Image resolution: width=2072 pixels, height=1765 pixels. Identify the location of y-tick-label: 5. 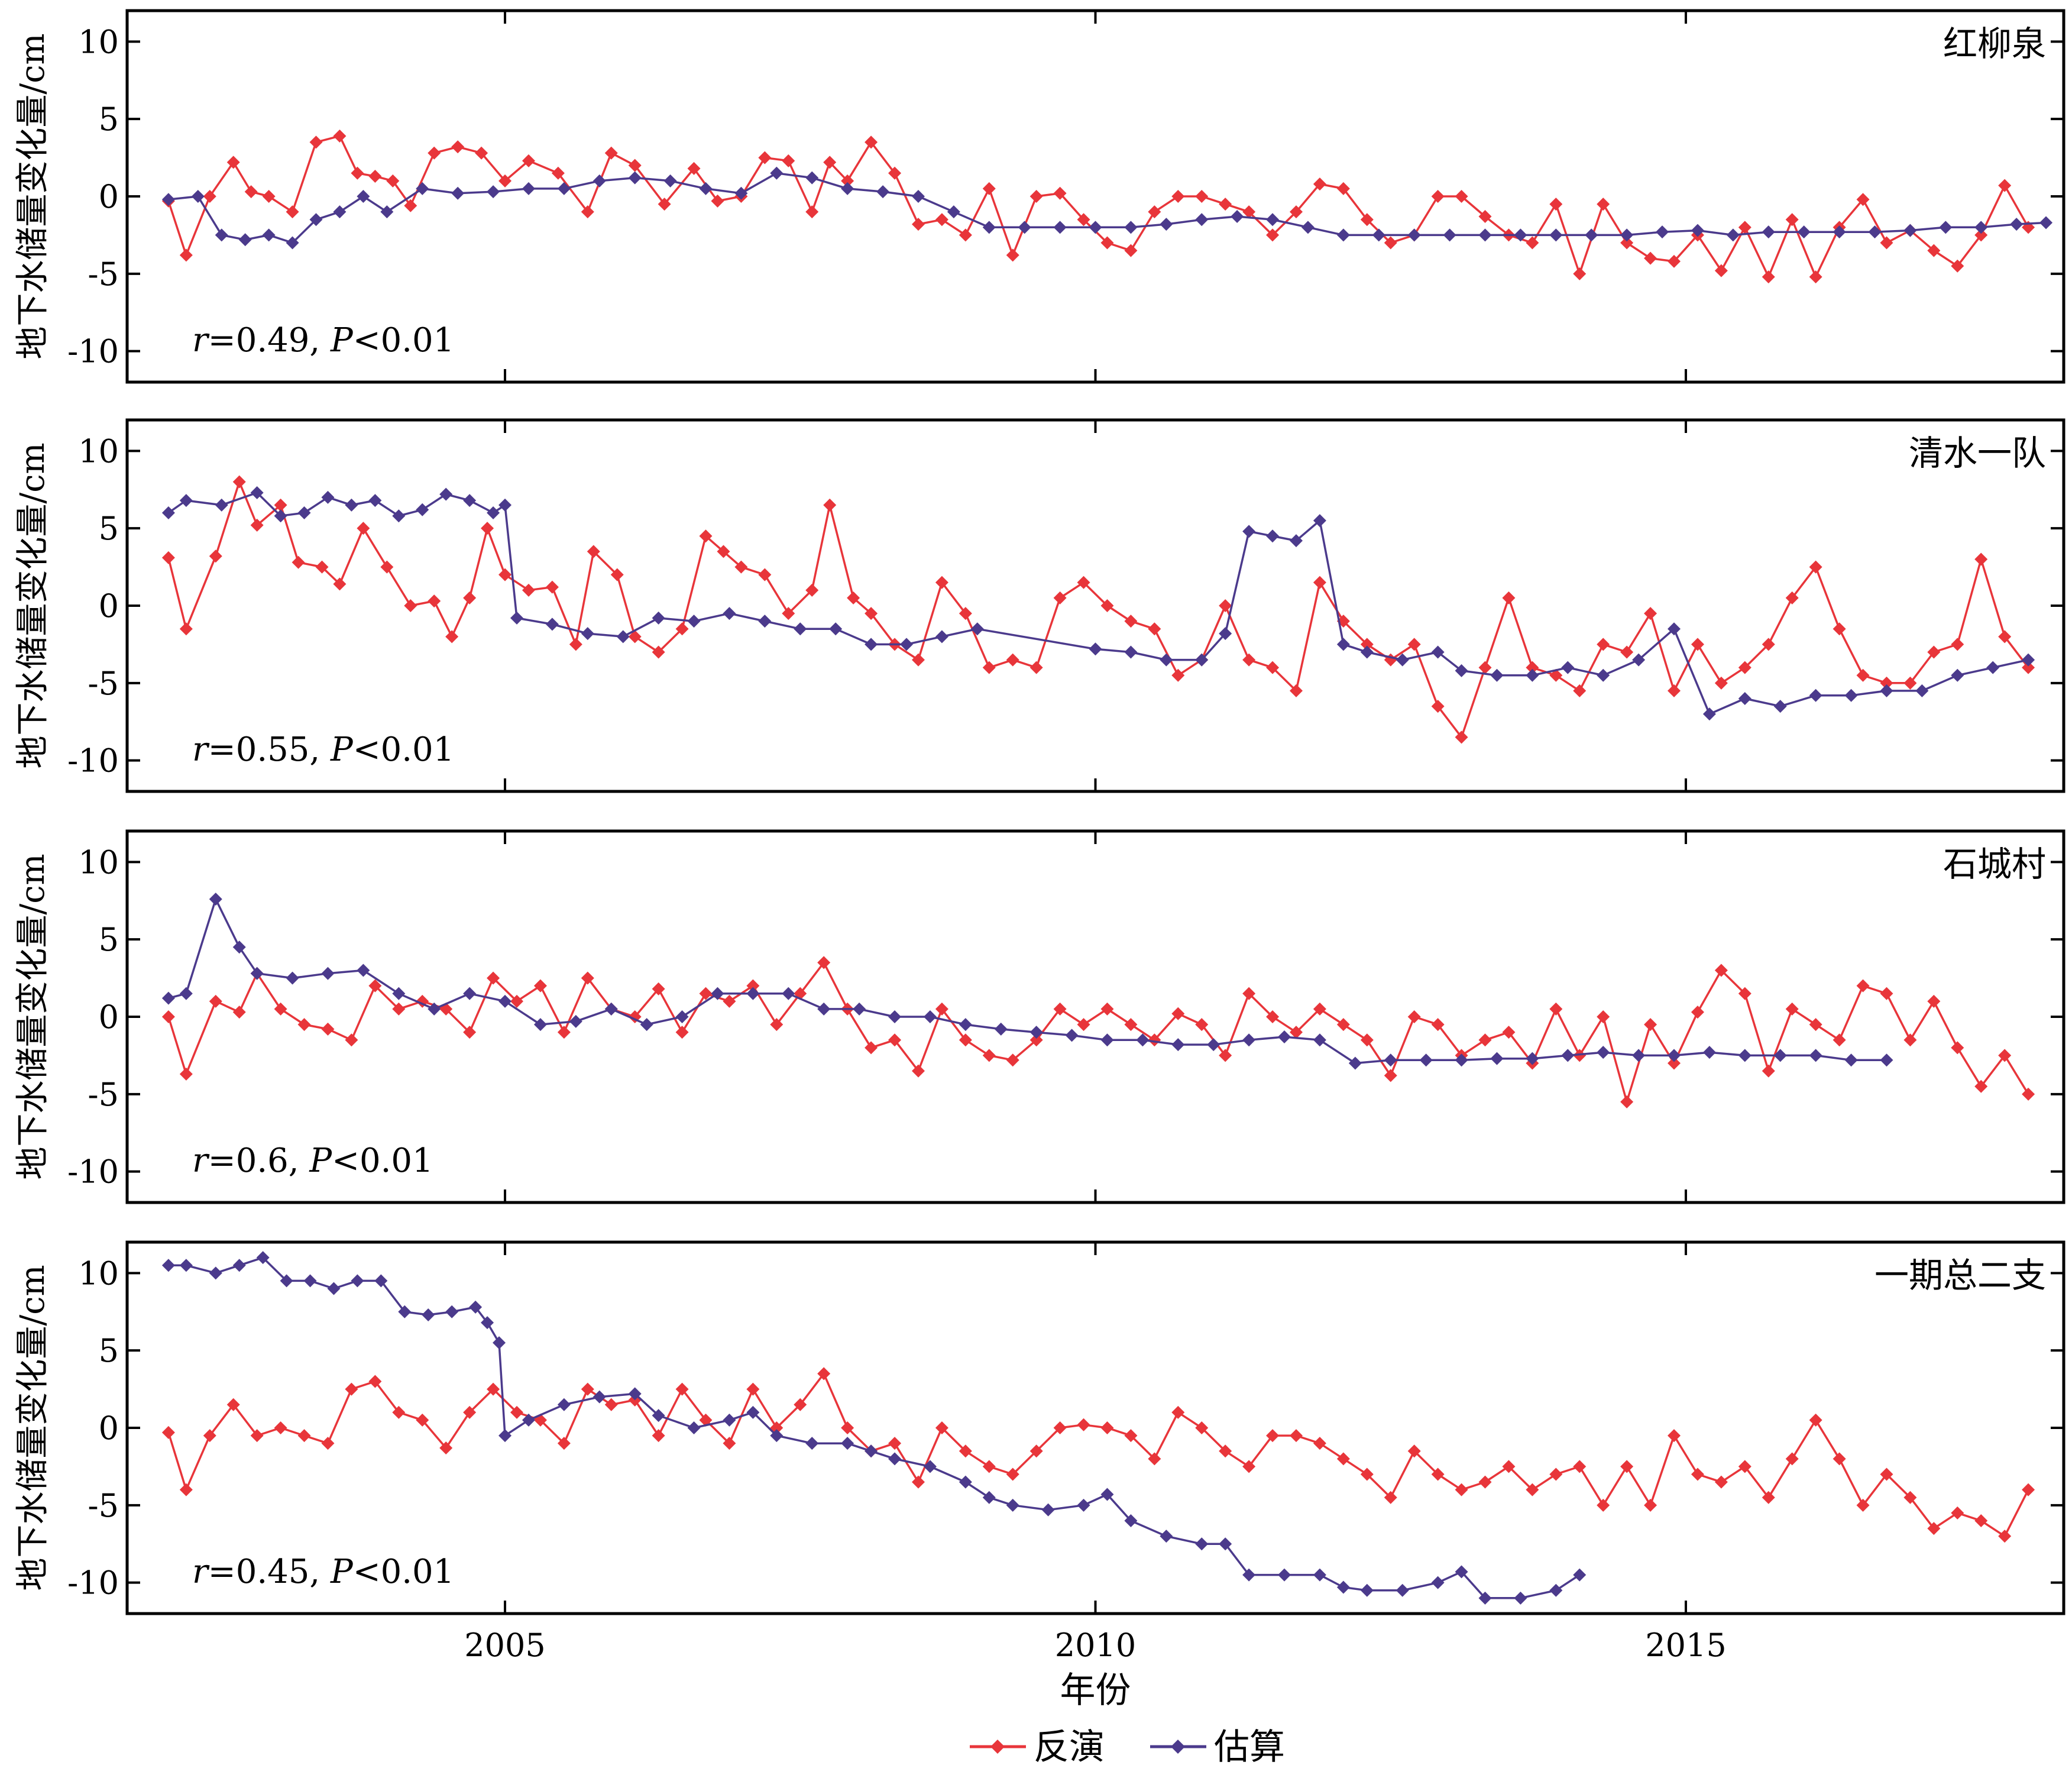
(109, 939).